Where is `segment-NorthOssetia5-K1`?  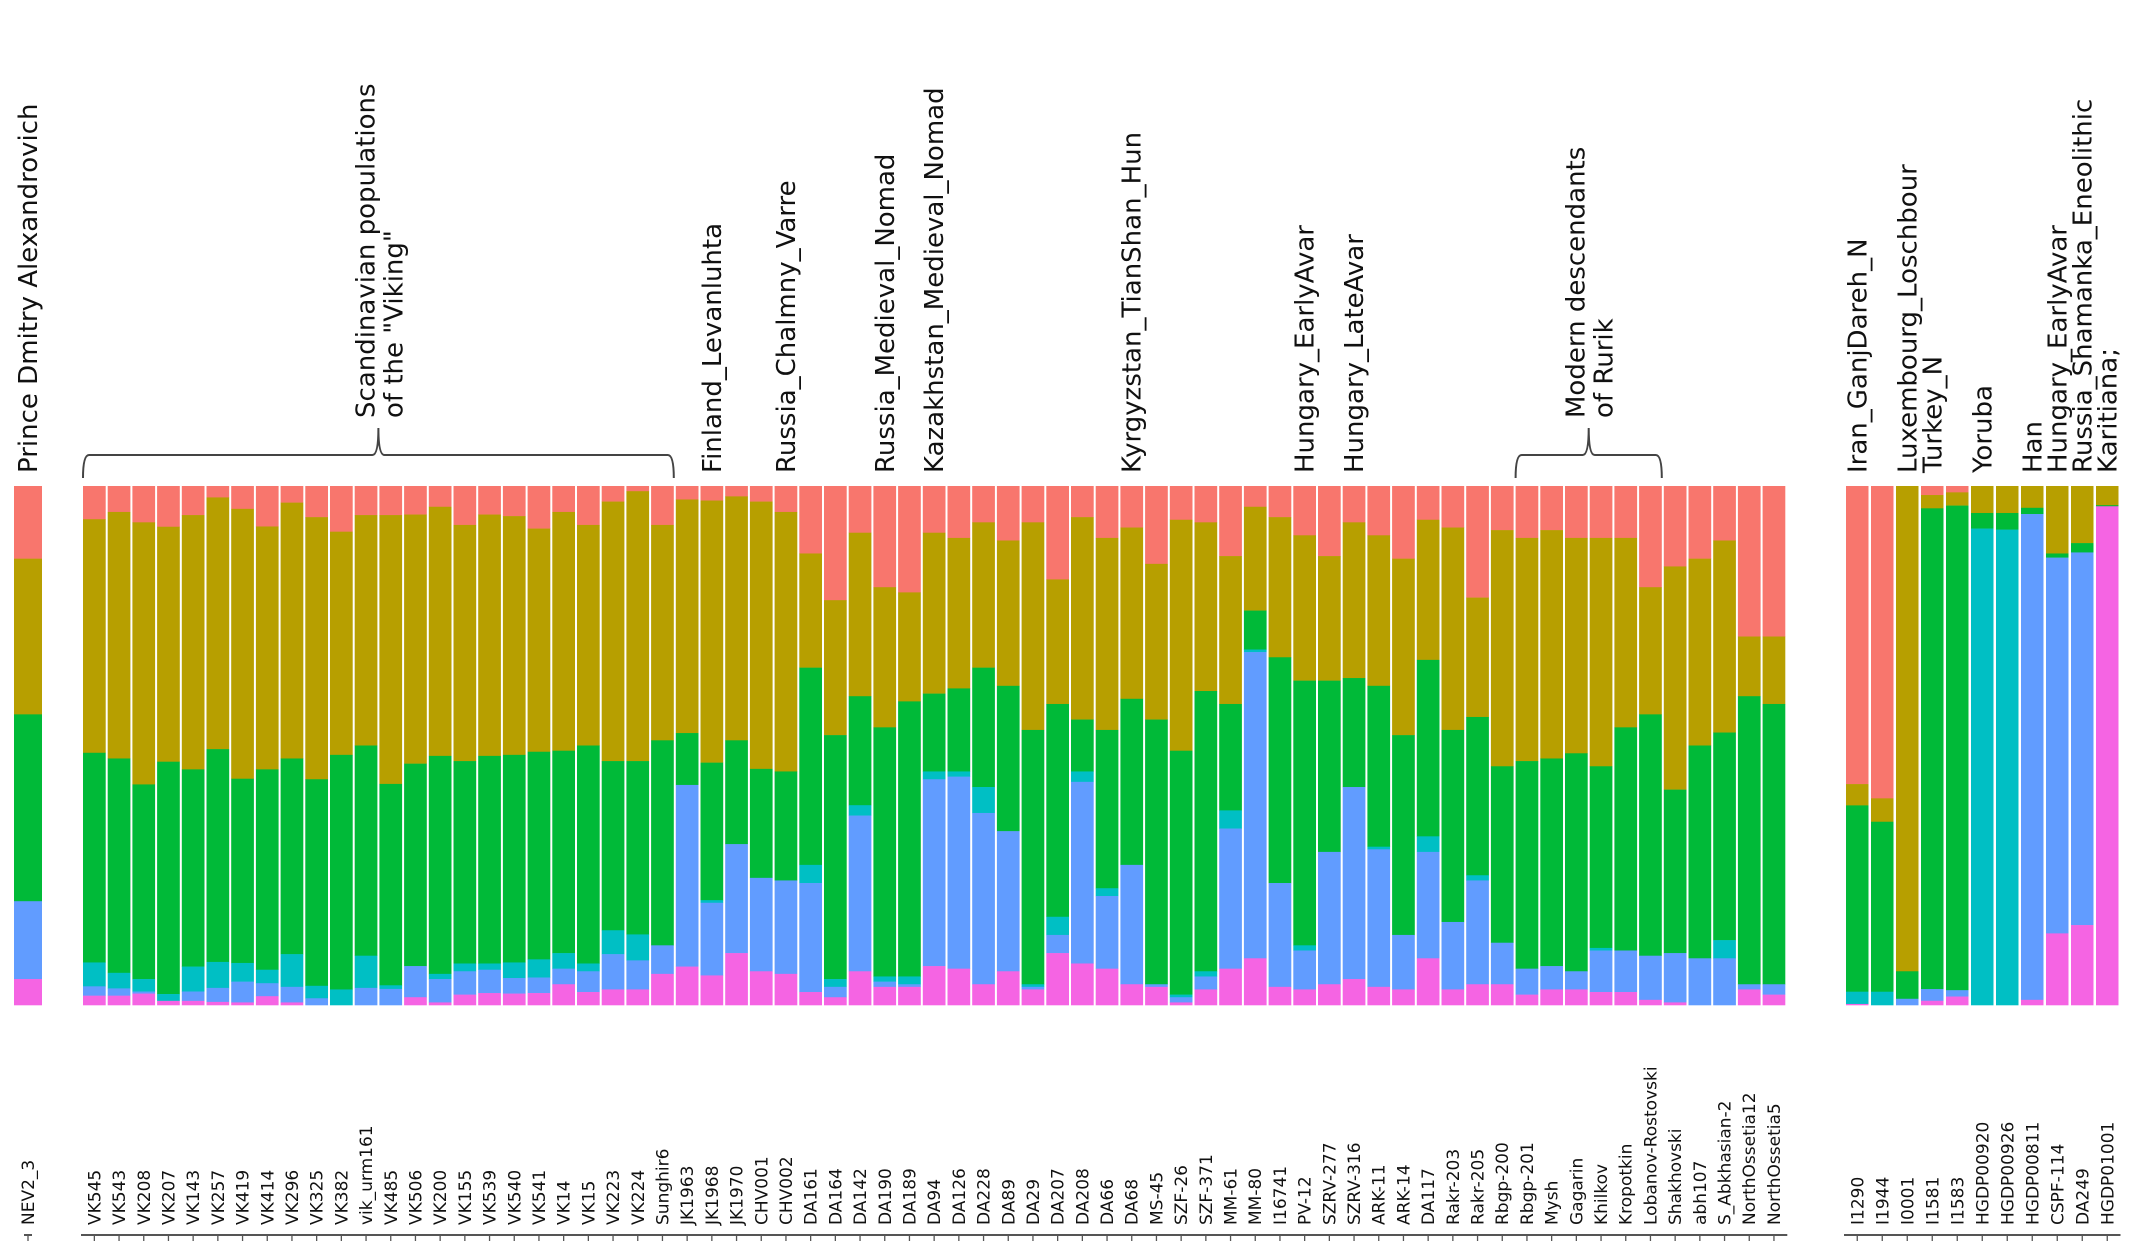 segment-NorthOssetia5-K1 is located at coordinates (1774, 561).